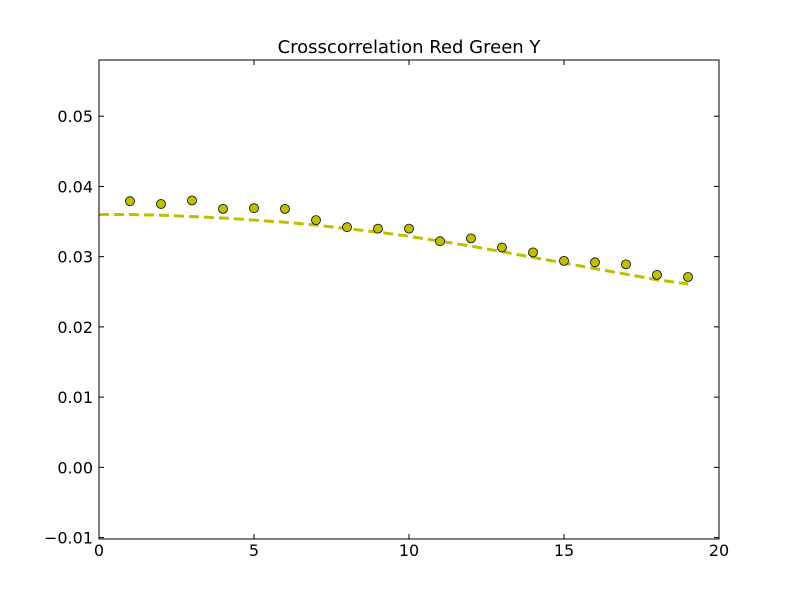  Describe the element at coordinates (68, 538) in the screenshot. I see `y-tick-label: −0.01` at that location.